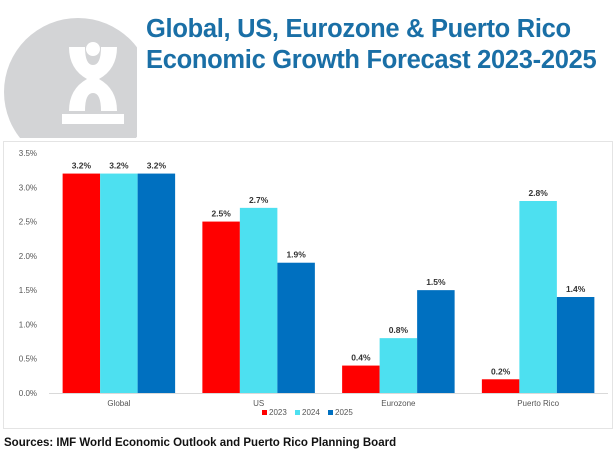 The image size is (613, 460). I want to click on legend-swatch-2023, so click(264, 412).